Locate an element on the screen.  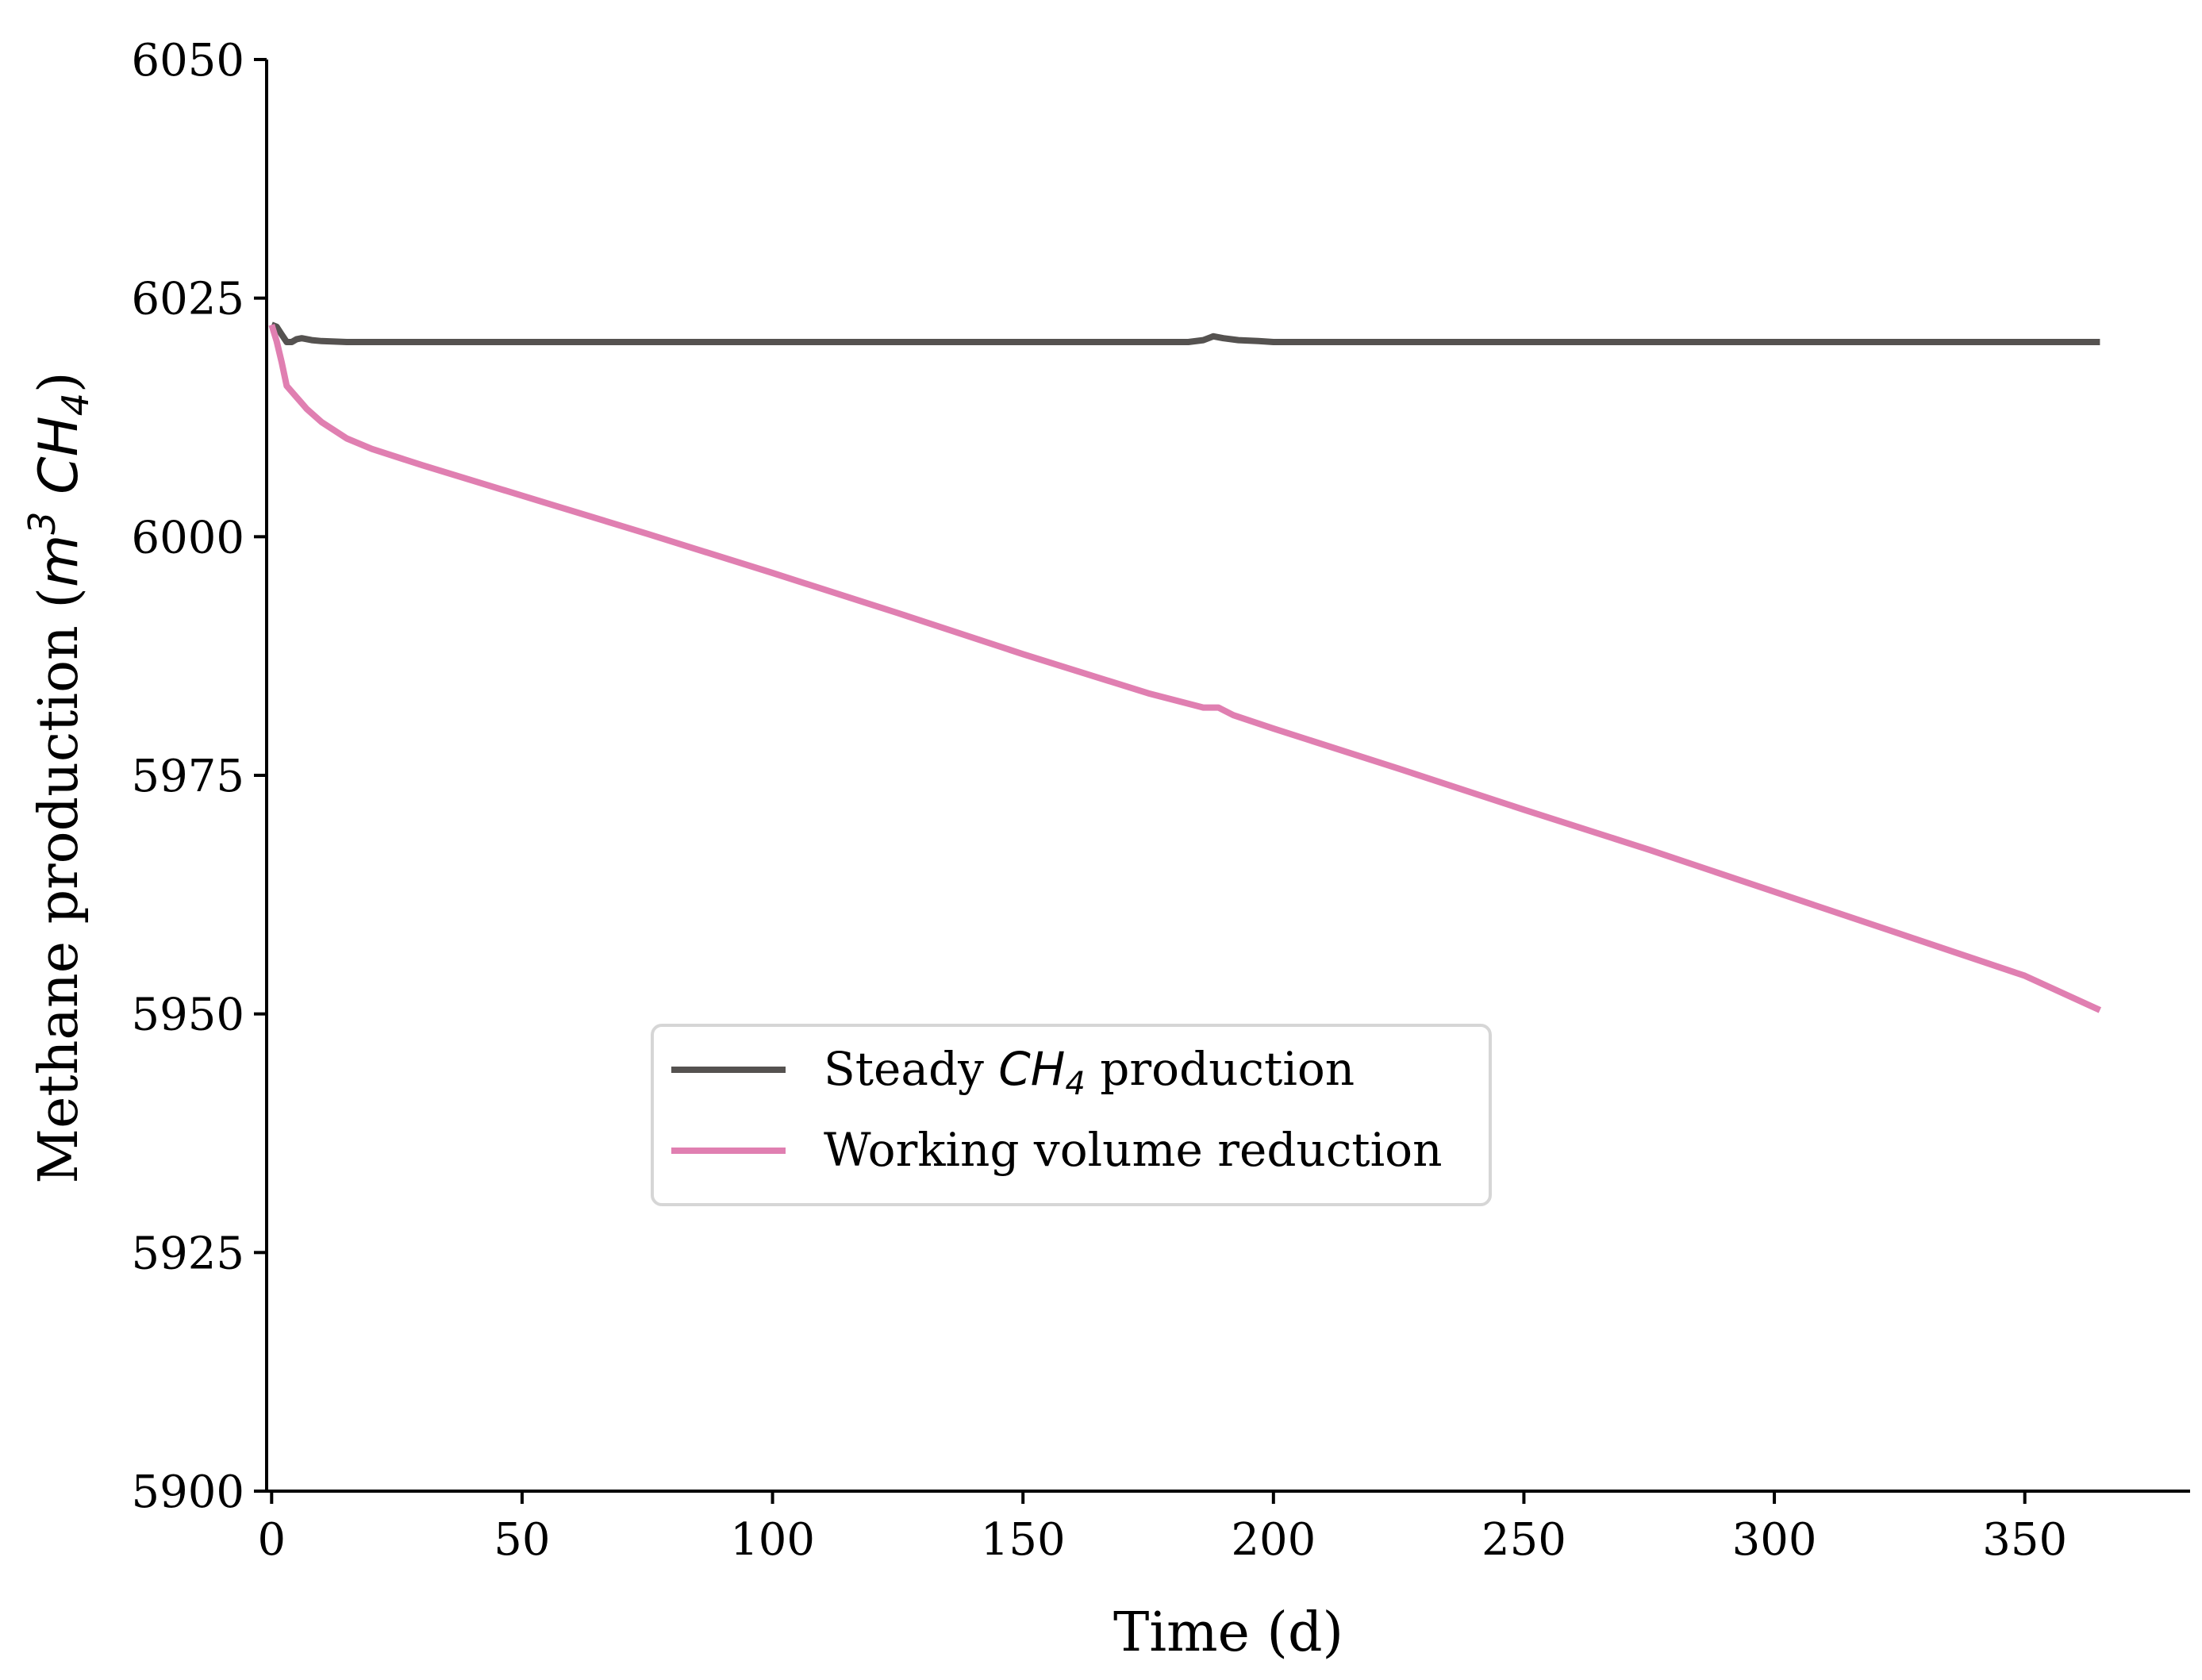
x-tick-label: 300 is located at coordinates (1774, 1540).